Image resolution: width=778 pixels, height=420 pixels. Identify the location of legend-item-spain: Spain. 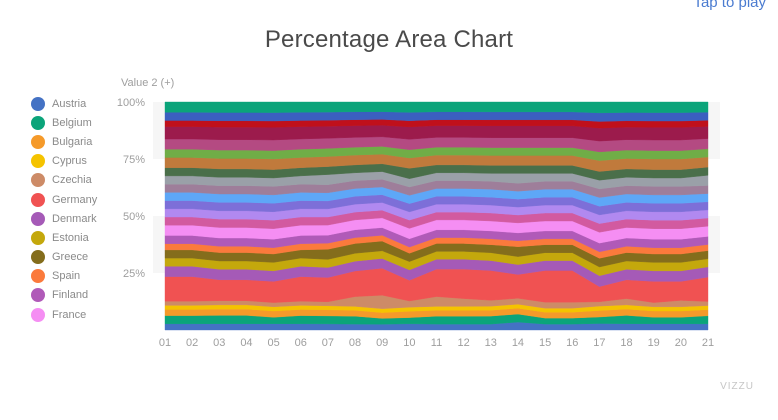
(64, 276).